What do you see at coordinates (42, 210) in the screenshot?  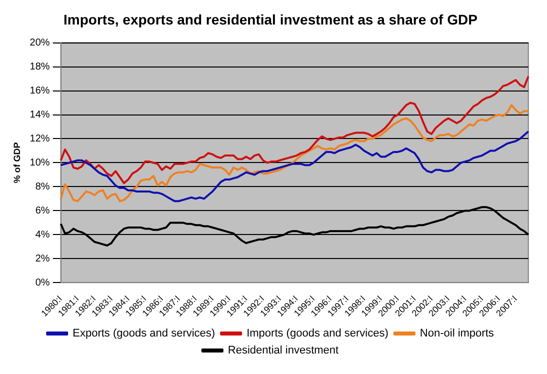 I see `y-tick-label: 6%` at bounding box center [42, 210].